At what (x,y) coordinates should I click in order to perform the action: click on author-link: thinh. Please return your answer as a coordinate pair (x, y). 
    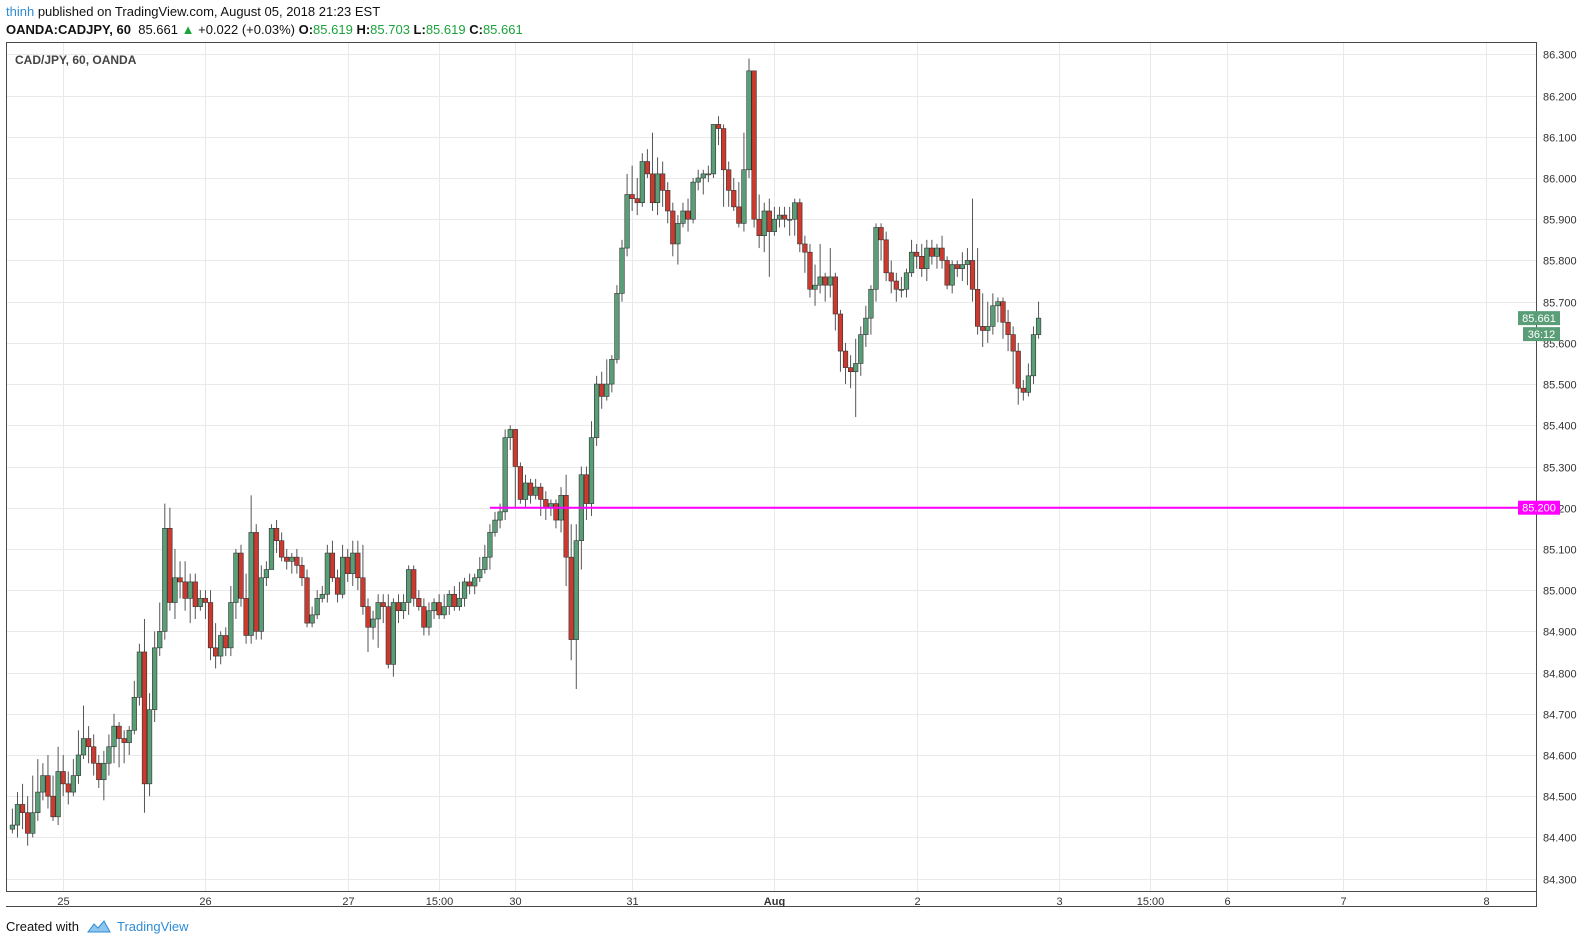
    Looking at the image, I should click on (20, 11).